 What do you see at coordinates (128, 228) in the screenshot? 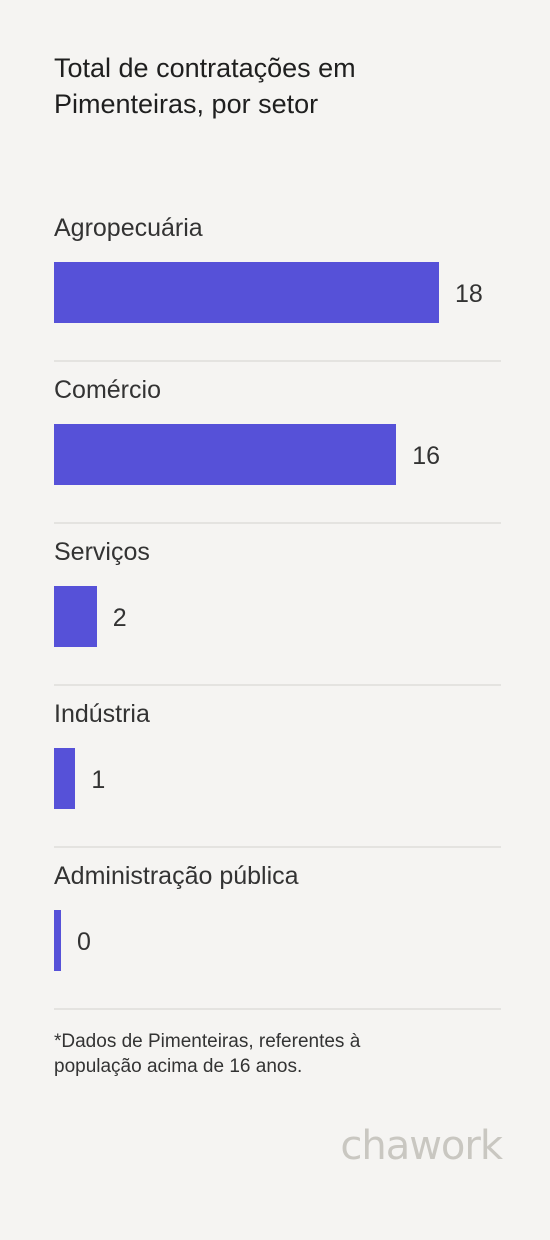
I see `category-label: Agropecuária` at bounding box center [128, 228].